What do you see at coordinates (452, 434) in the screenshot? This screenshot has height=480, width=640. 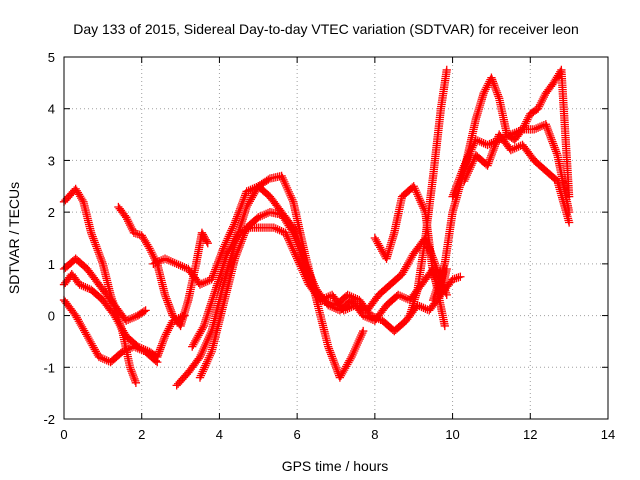 I see `x-tick-label: 10` at bounding box center [452, 434].